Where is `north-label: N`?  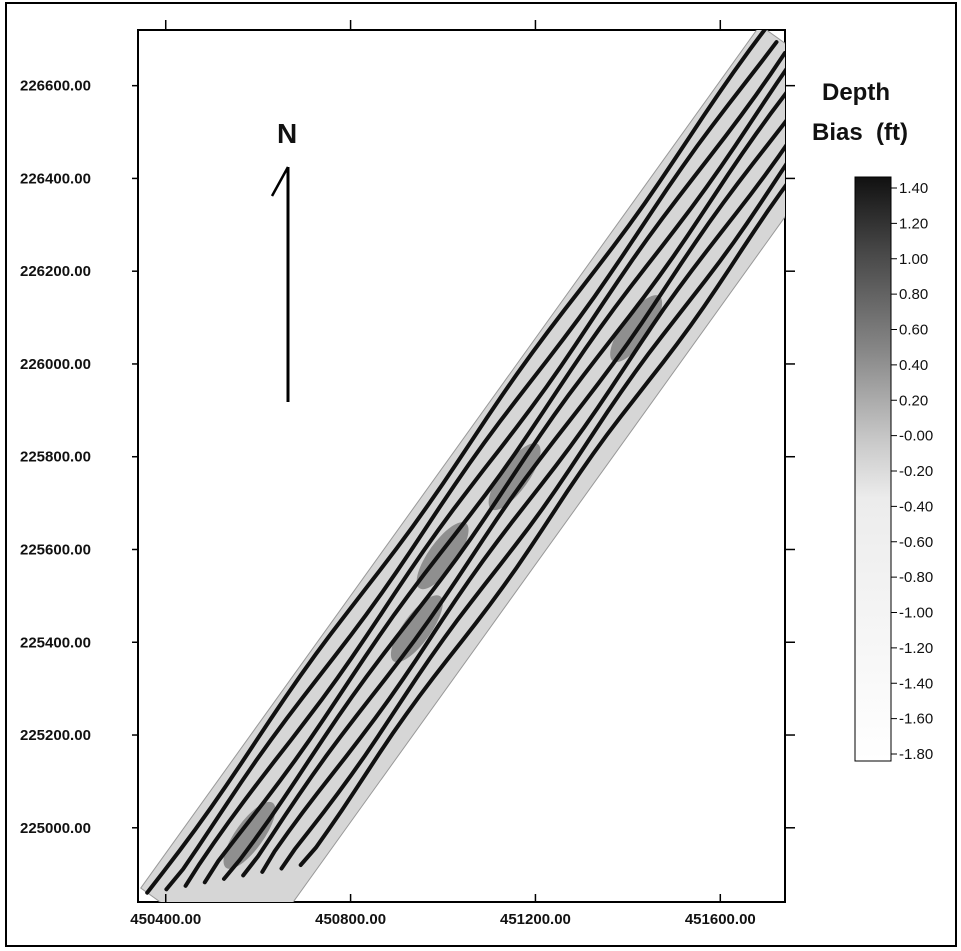 north-label: N is located at coordinates (287, 133).